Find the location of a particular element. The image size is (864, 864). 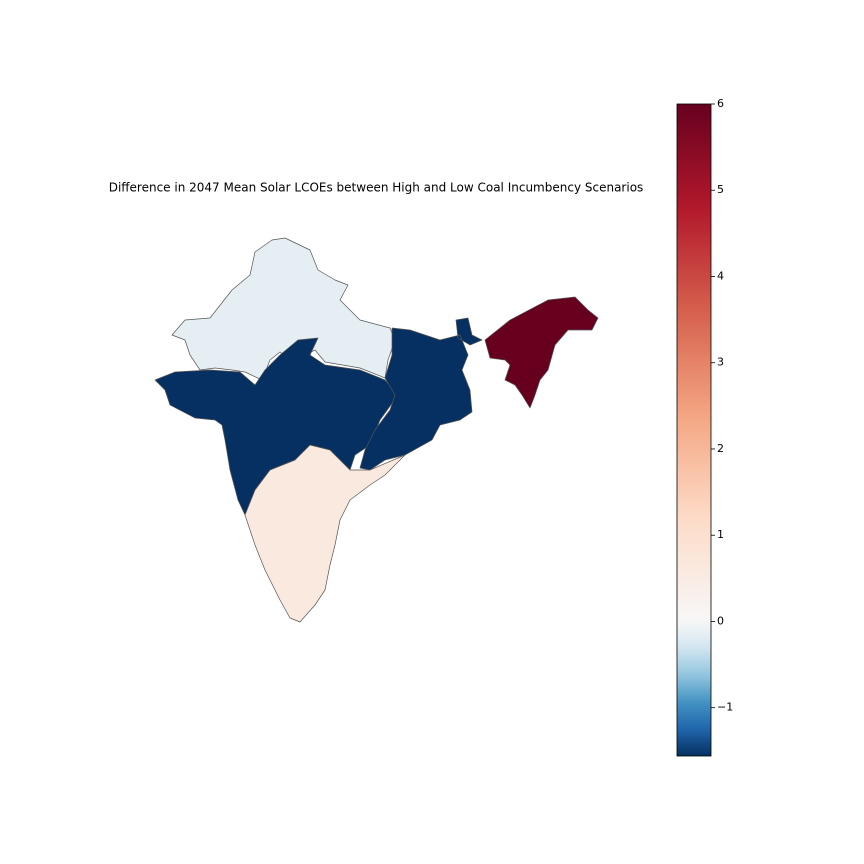

colorbar-tick-label: −1 is located at coordinates (725, 707).